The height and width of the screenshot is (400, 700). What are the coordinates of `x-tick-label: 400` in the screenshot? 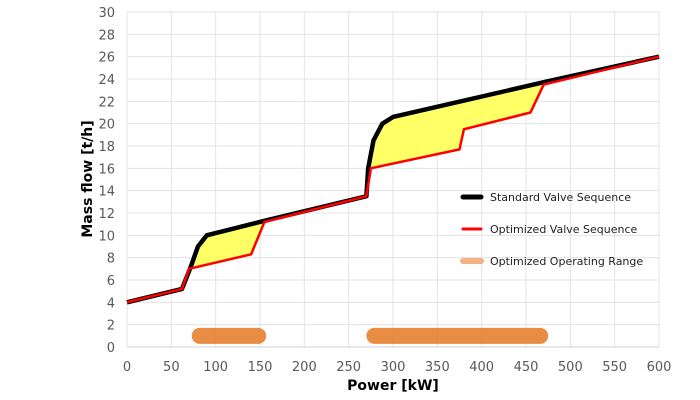 It's located at (481, 367).